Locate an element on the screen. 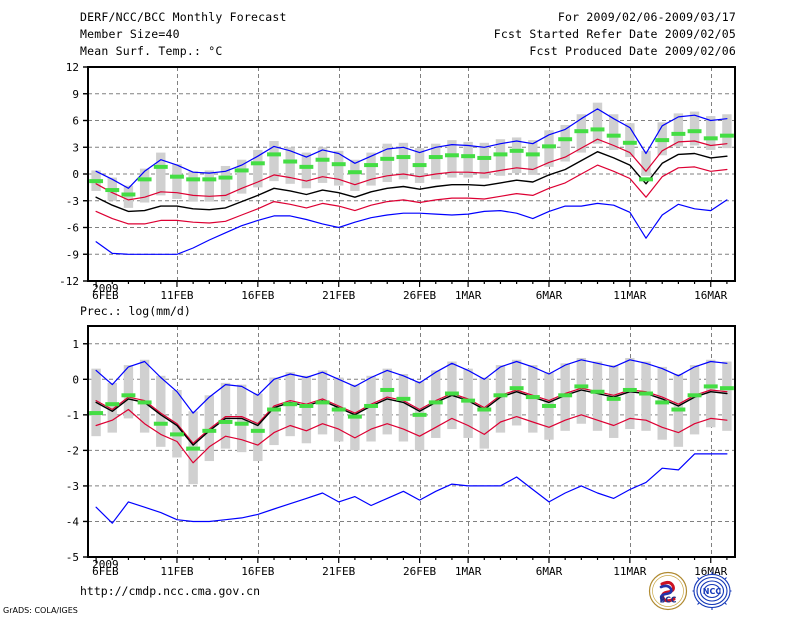 This screenshot has width=800, height=618. y-tick-label-1-5: 0 is located at coordinates (75, 379).